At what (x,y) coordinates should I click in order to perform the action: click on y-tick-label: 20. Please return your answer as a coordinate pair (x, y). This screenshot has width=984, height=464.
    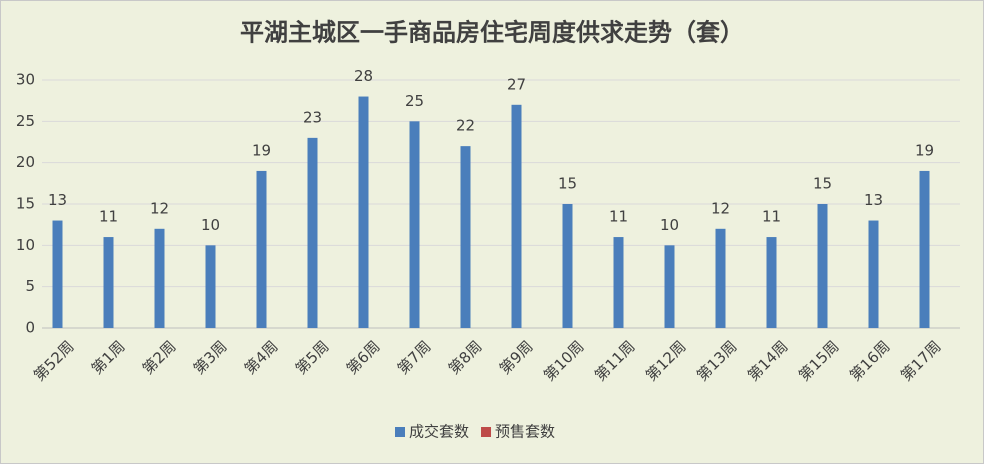
    Looking at the image, I should click on (25, 162).